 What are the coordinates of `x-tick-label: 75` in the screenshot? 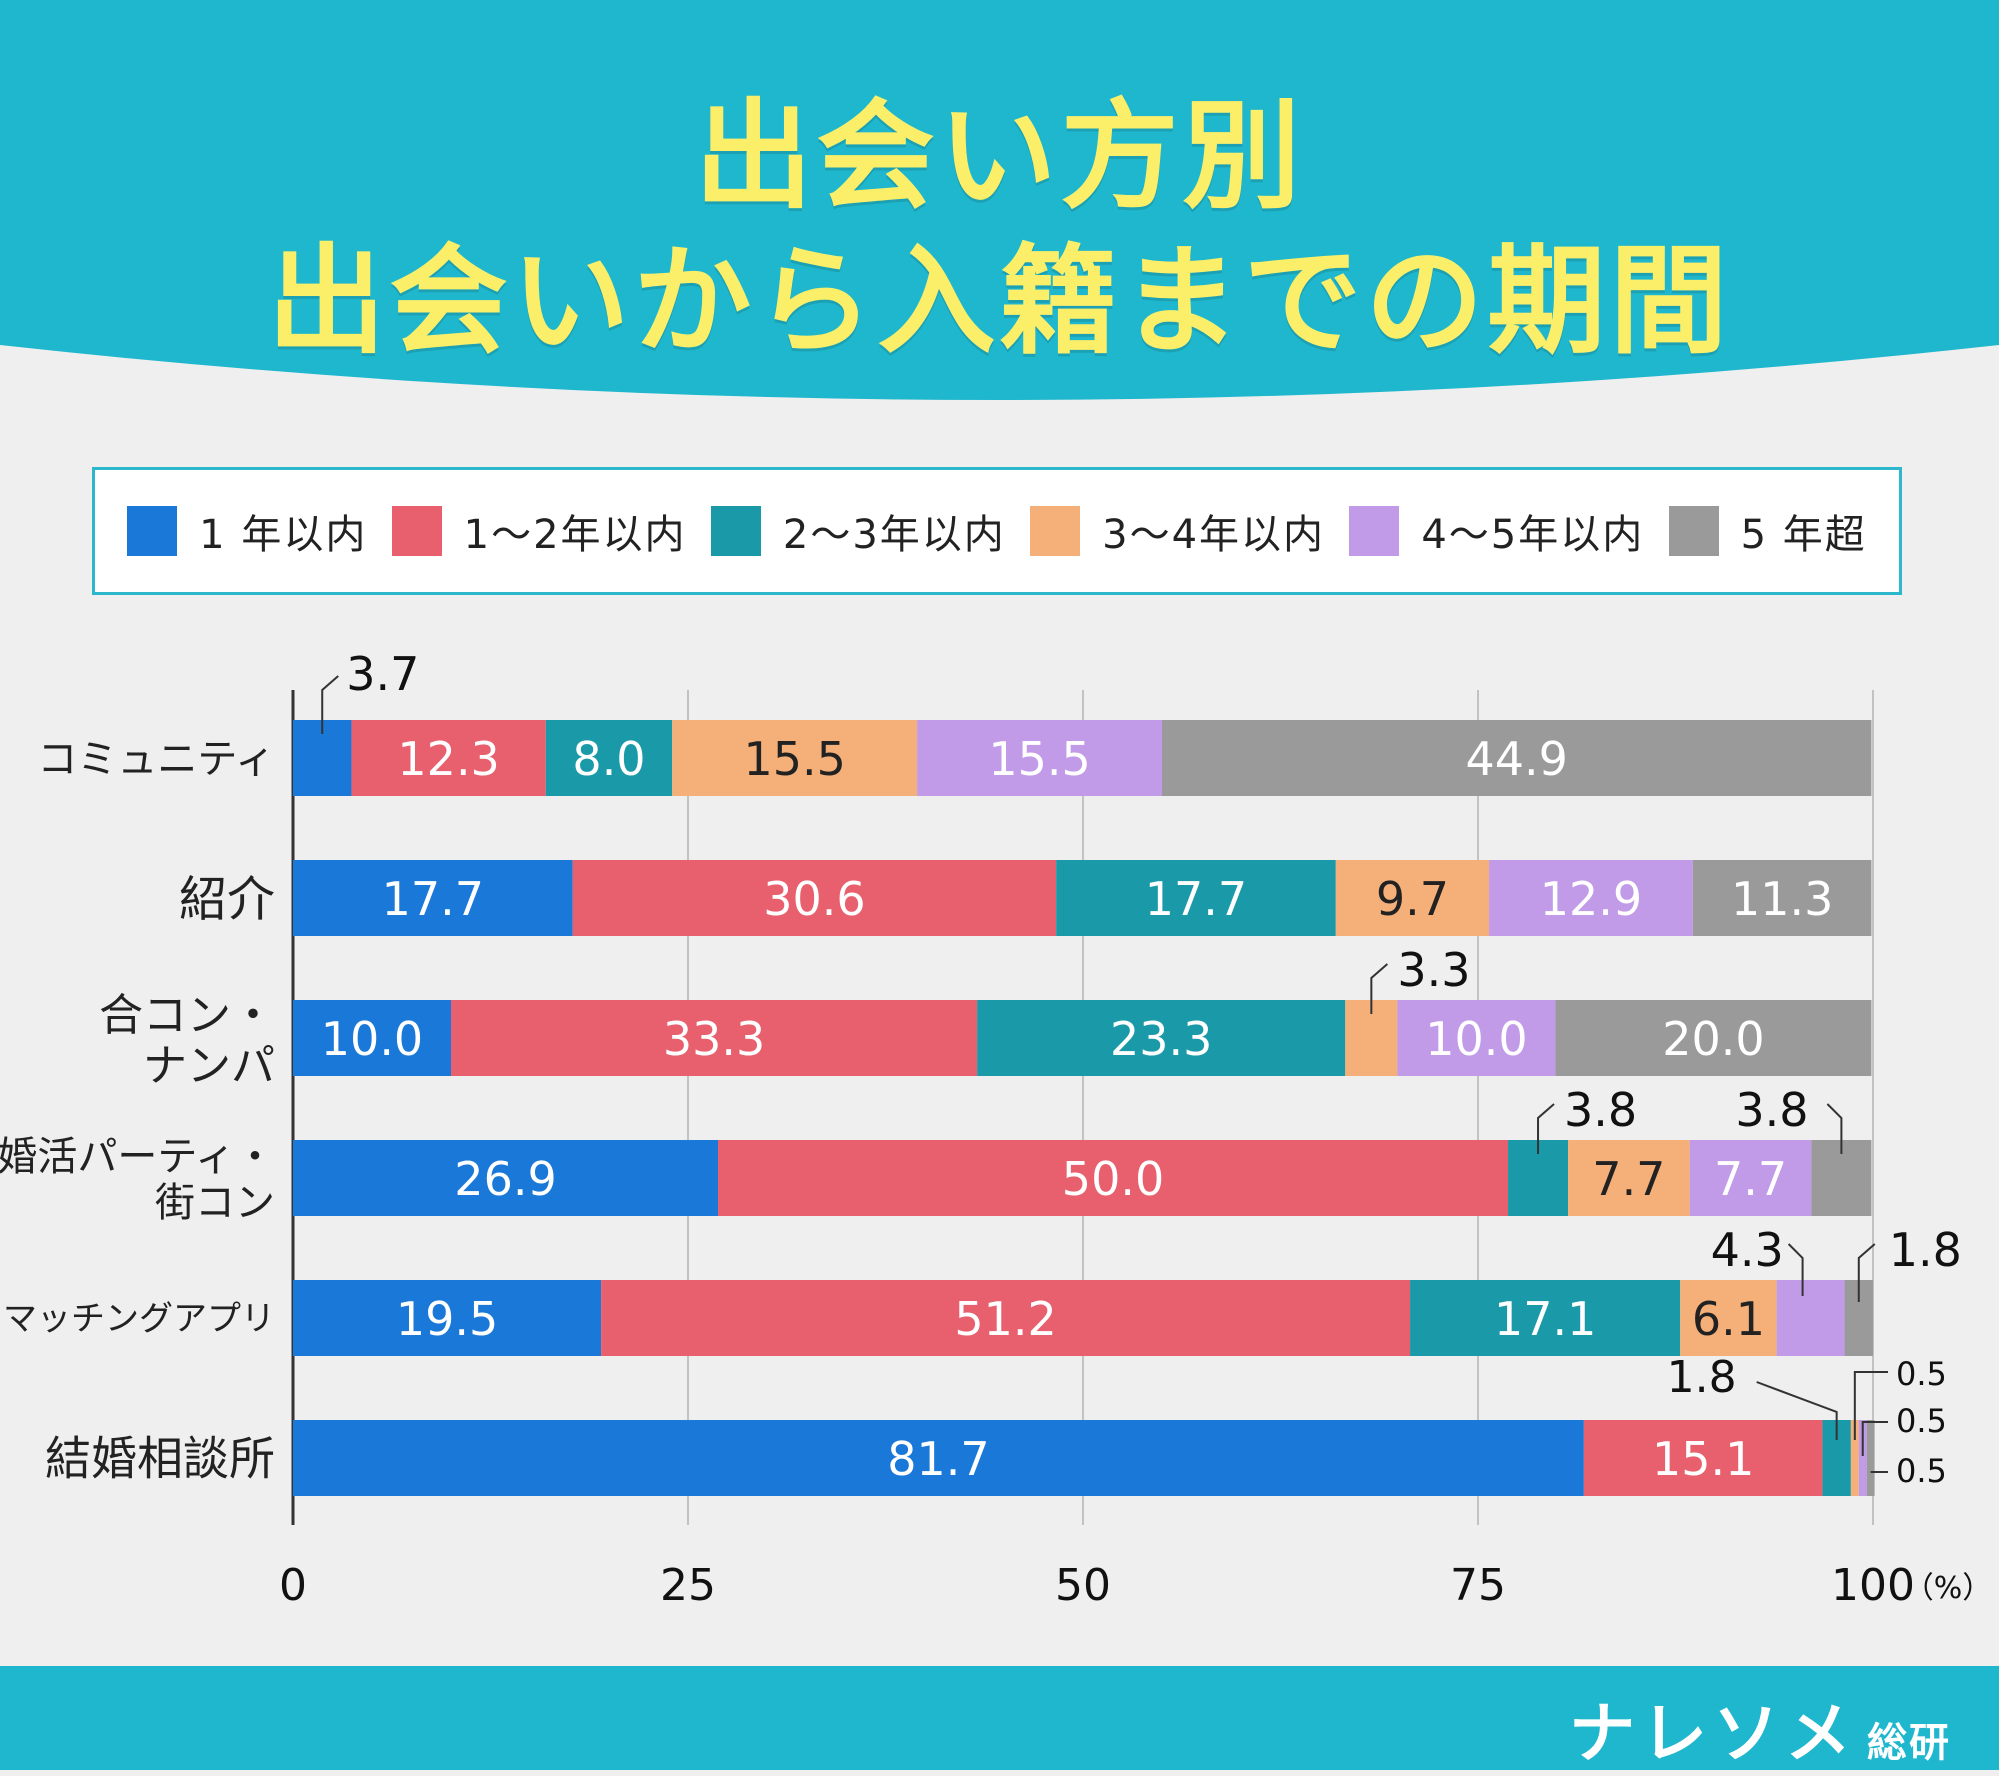 It's located at (1478, 1585).